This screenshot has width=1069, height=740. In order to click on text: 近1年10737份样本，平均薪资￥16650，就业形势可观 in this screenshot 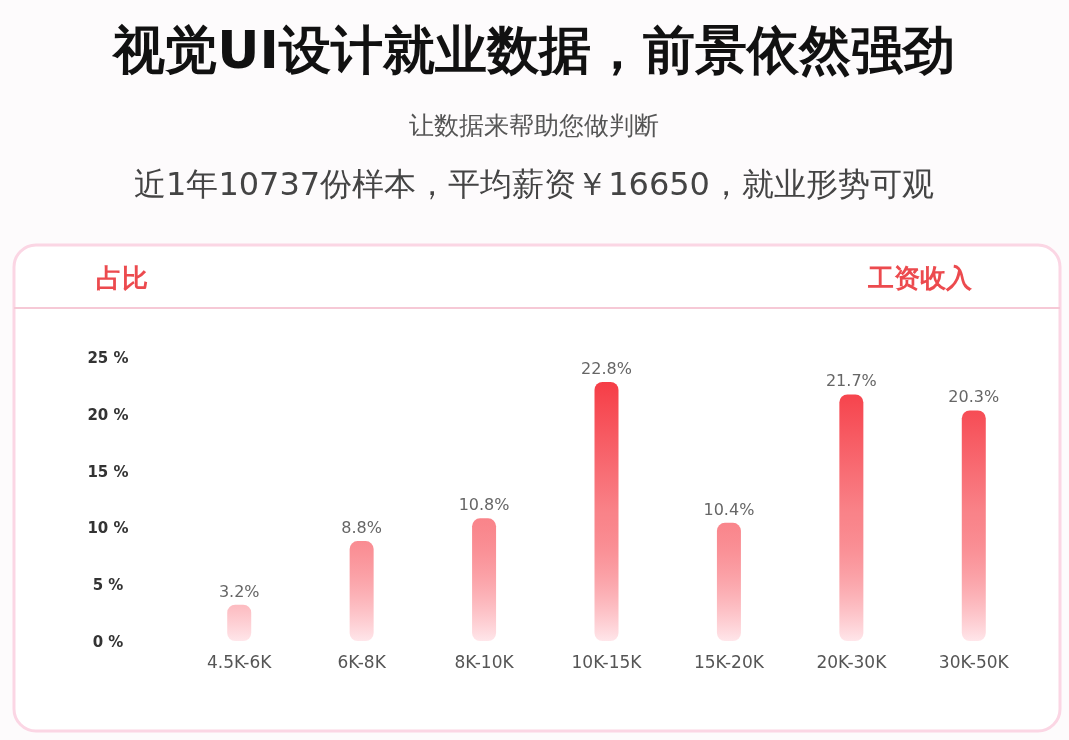, I will do `click(534, 184)`.